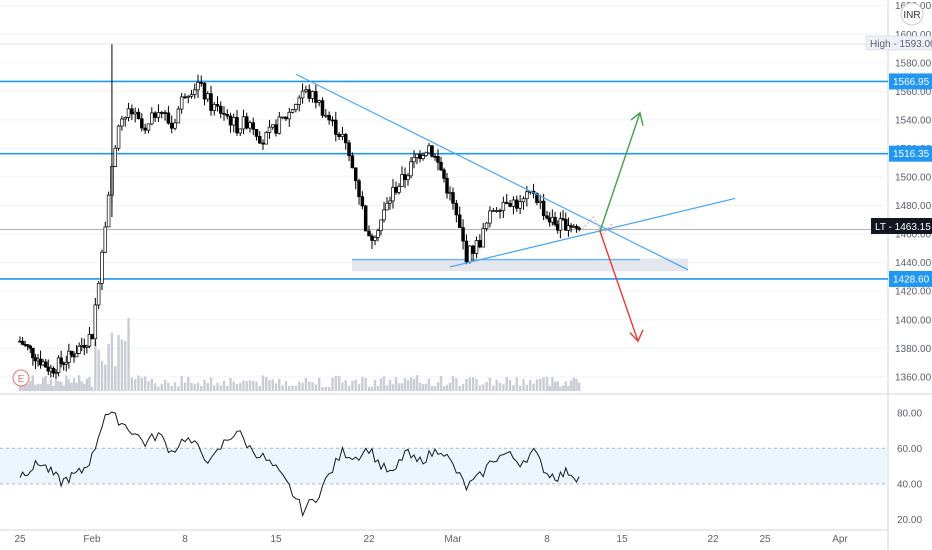 The height and width of the screenshot is (550, 932). I want to click on price-tick-label: 1540.00, so click(913, 120).